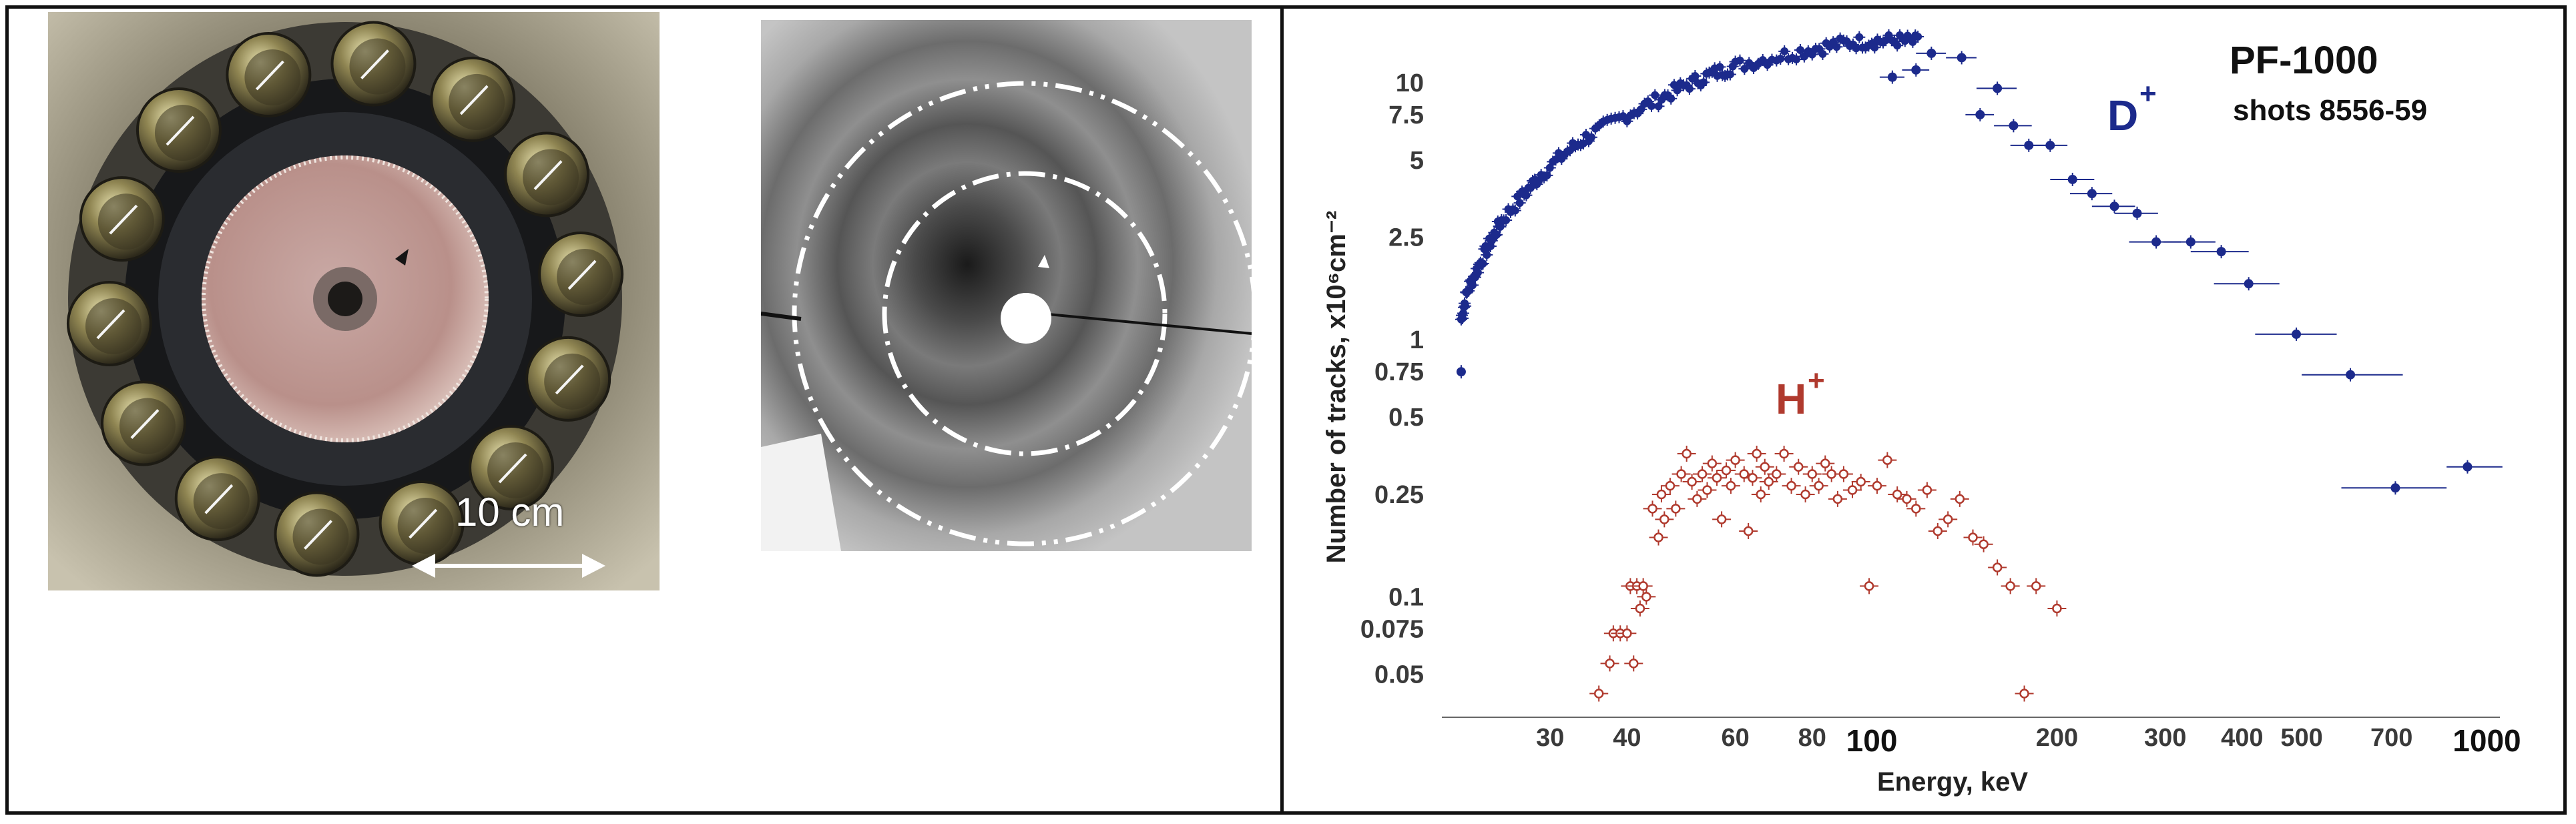 Image resolution: width=2576 pixels, height=824 pixels. Describe the element at coordinates (2165, 738) in the screenshot. I see `x-tick-label: 300` at that location.